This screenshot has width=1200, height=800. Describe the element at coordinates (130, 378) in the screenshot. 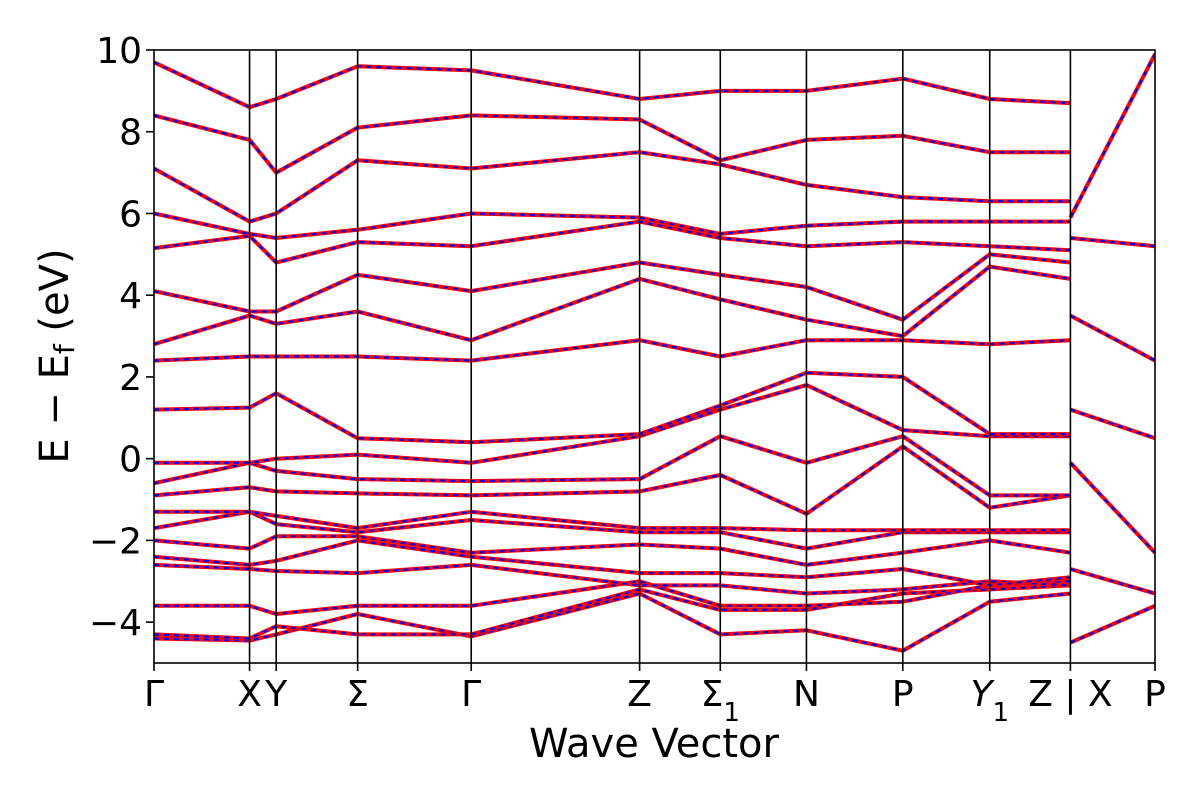

I see `y-tick-label: 2` at that location.